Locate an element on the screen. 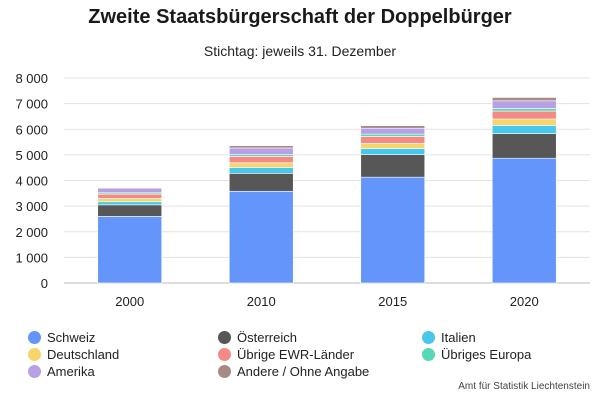  legend-label: Übrige EWR-Länder is located at coordinates (296, 354).